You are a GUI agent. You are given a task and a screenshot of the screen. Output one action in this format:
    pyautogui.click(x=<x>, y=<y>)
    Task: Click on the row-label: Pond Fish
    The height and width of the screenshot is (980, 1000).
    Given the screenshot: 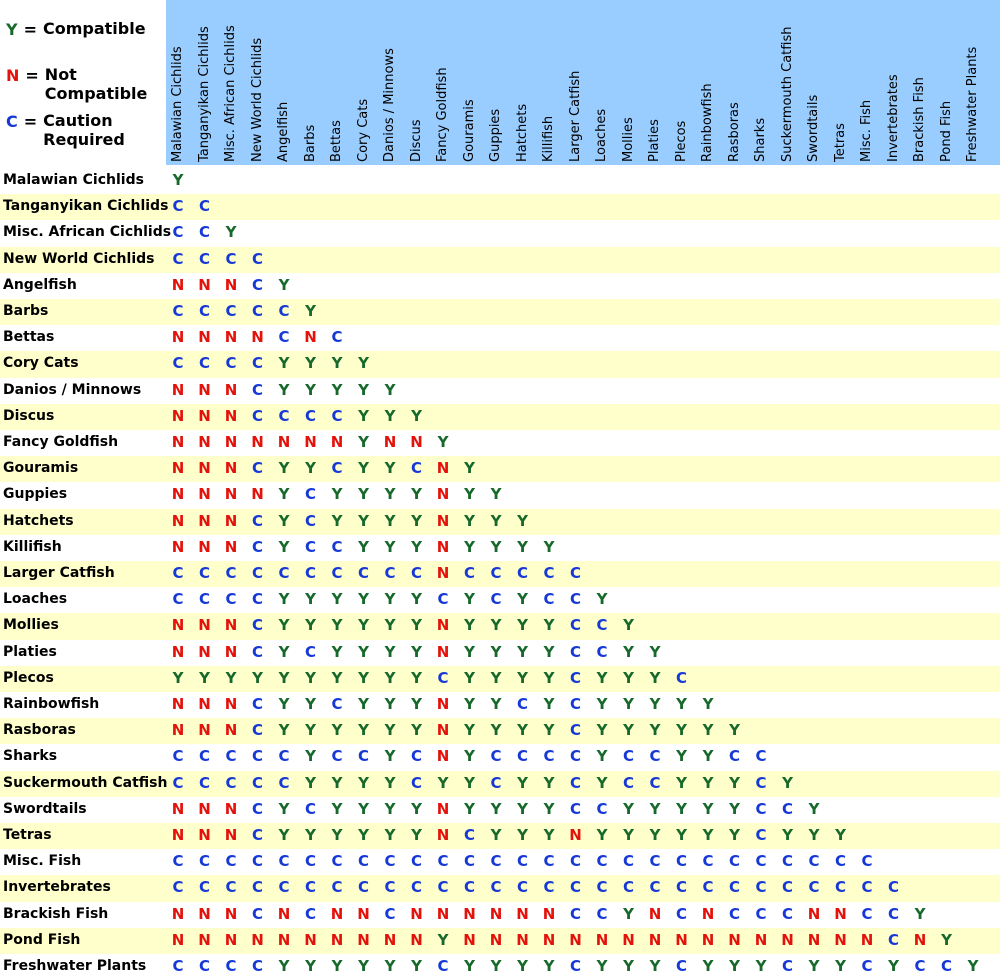 What is the action you would take?
    pyautogui.click(x=42, y=939)
    